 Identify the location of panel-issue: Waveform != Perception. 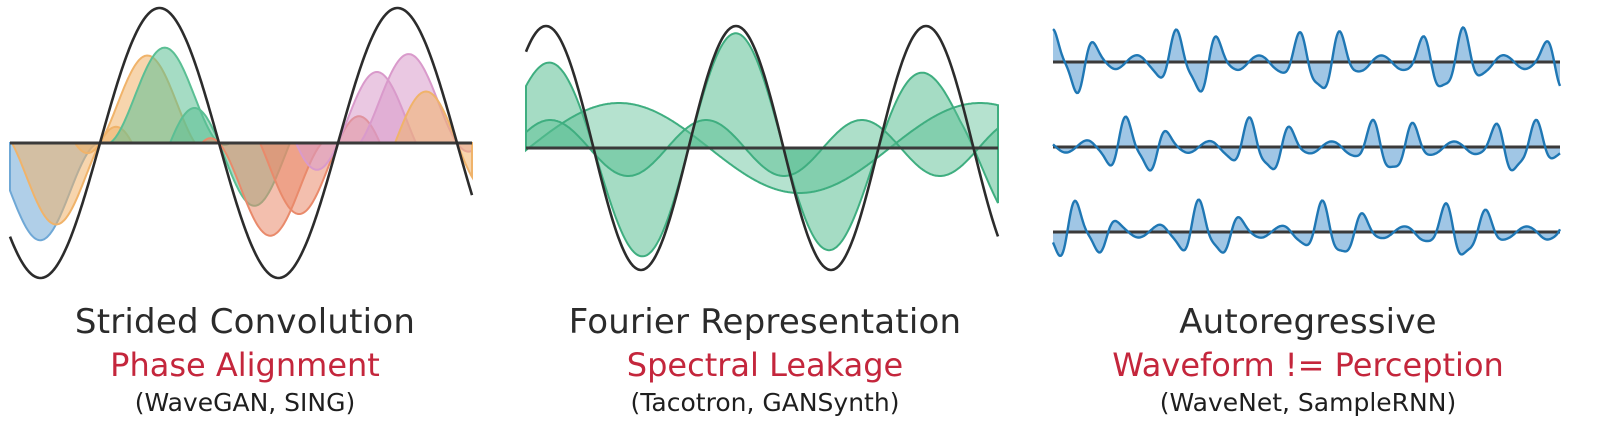
(1308, 365).